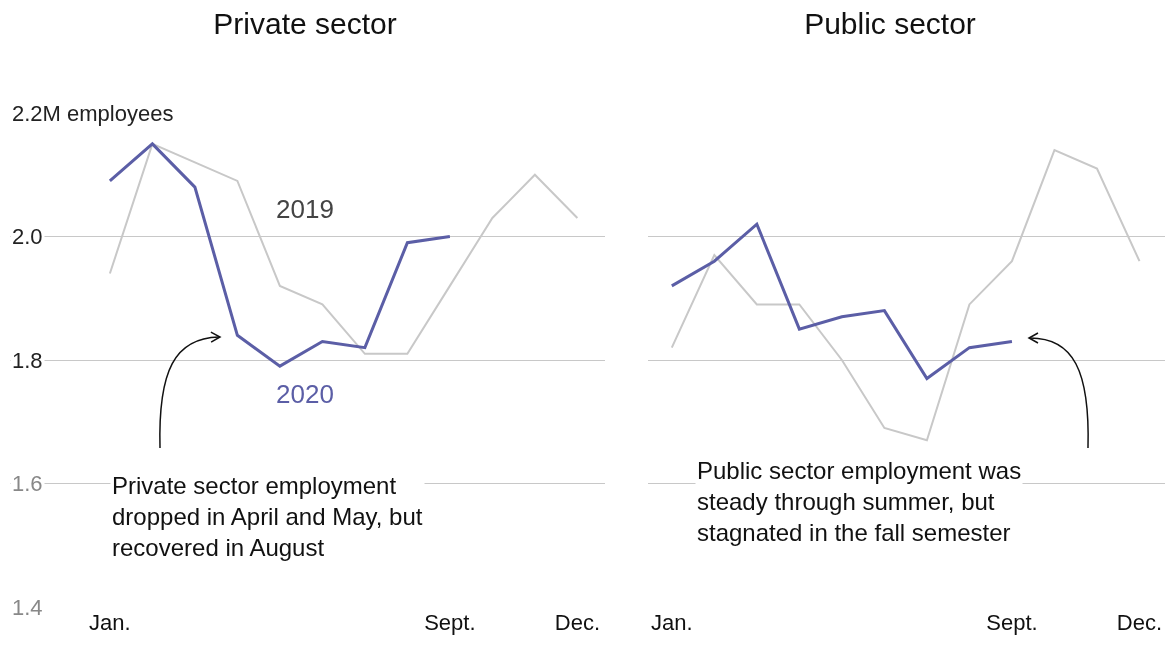 Image resolution: width=1170 pixels, height=654 pixels. Describe the element at coordinates (27, 360) in the screenshot. I see `y-tick-label: 1.8` at that location.